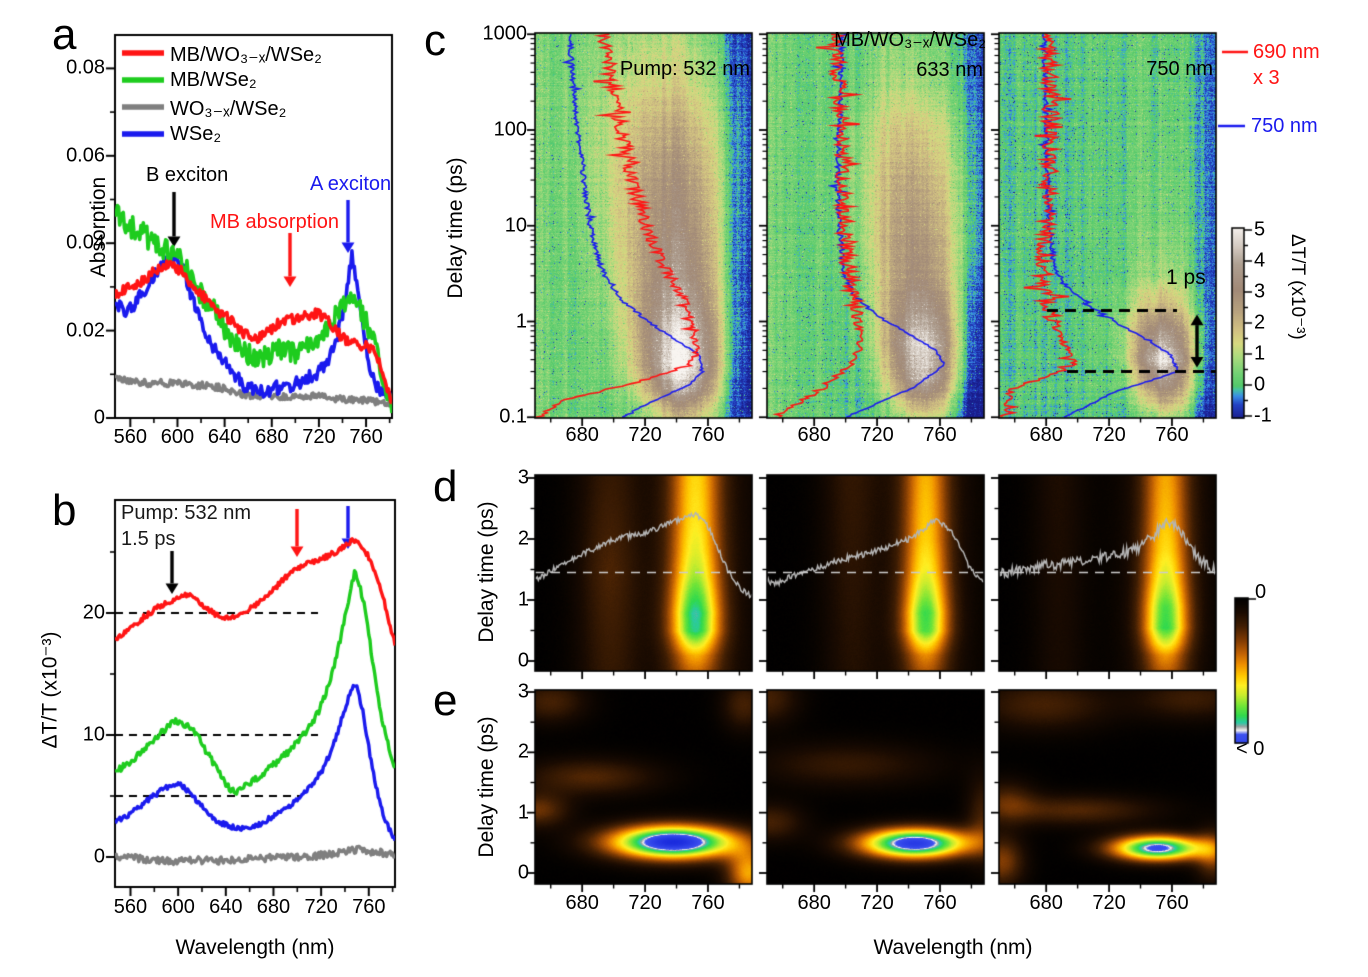  Describe the element at coordinates (435, 40) in the screenshot. I see `panel-c-label: c` at that location.